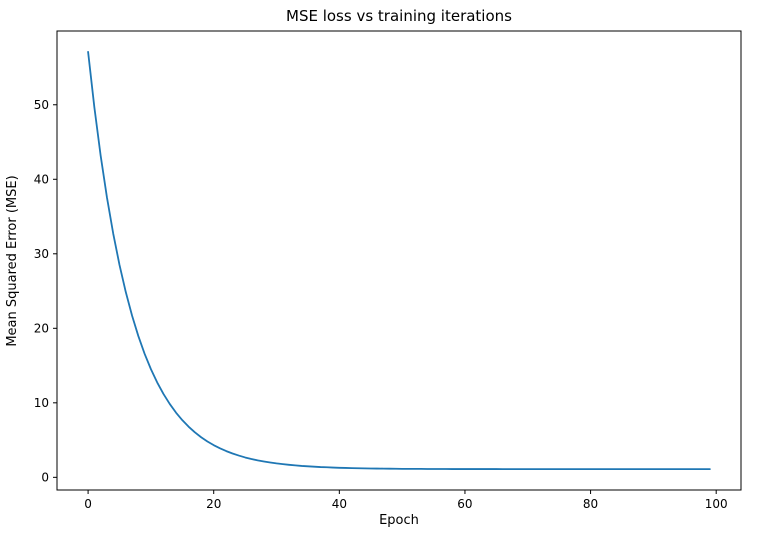  What do you see at coordinates (45, 291) in the screenshot?
I see `y-axis-ticks: 0 10 20 30 40 50` at bounding box center [45, 291].